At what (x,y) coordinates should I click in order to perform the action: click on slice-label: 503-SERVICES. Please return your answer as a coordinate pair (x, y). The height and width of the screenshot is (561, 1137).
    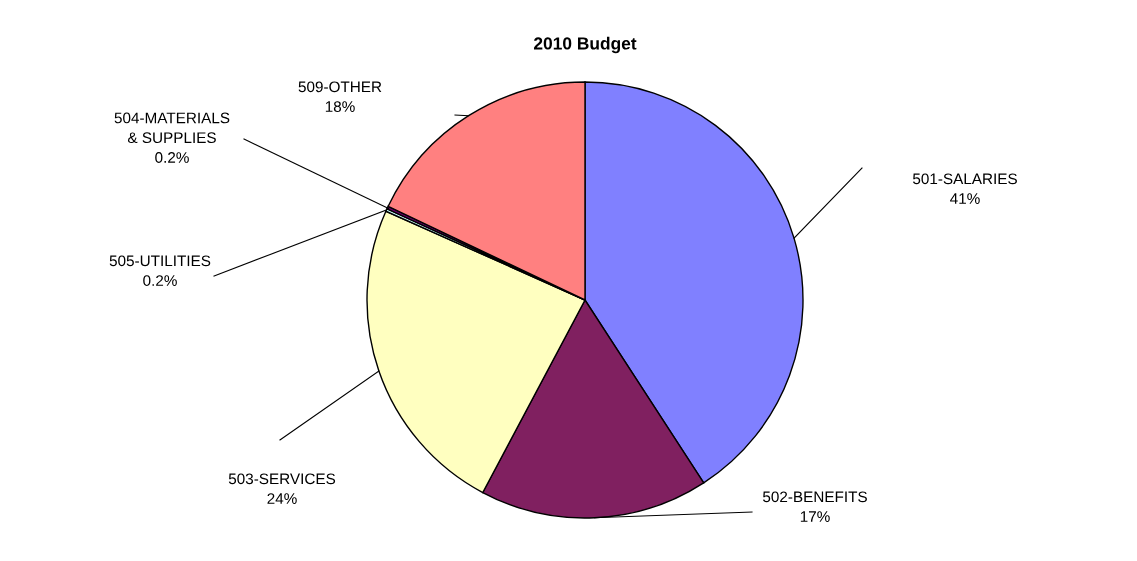
    Looking at the image, I should click on (282, 479).